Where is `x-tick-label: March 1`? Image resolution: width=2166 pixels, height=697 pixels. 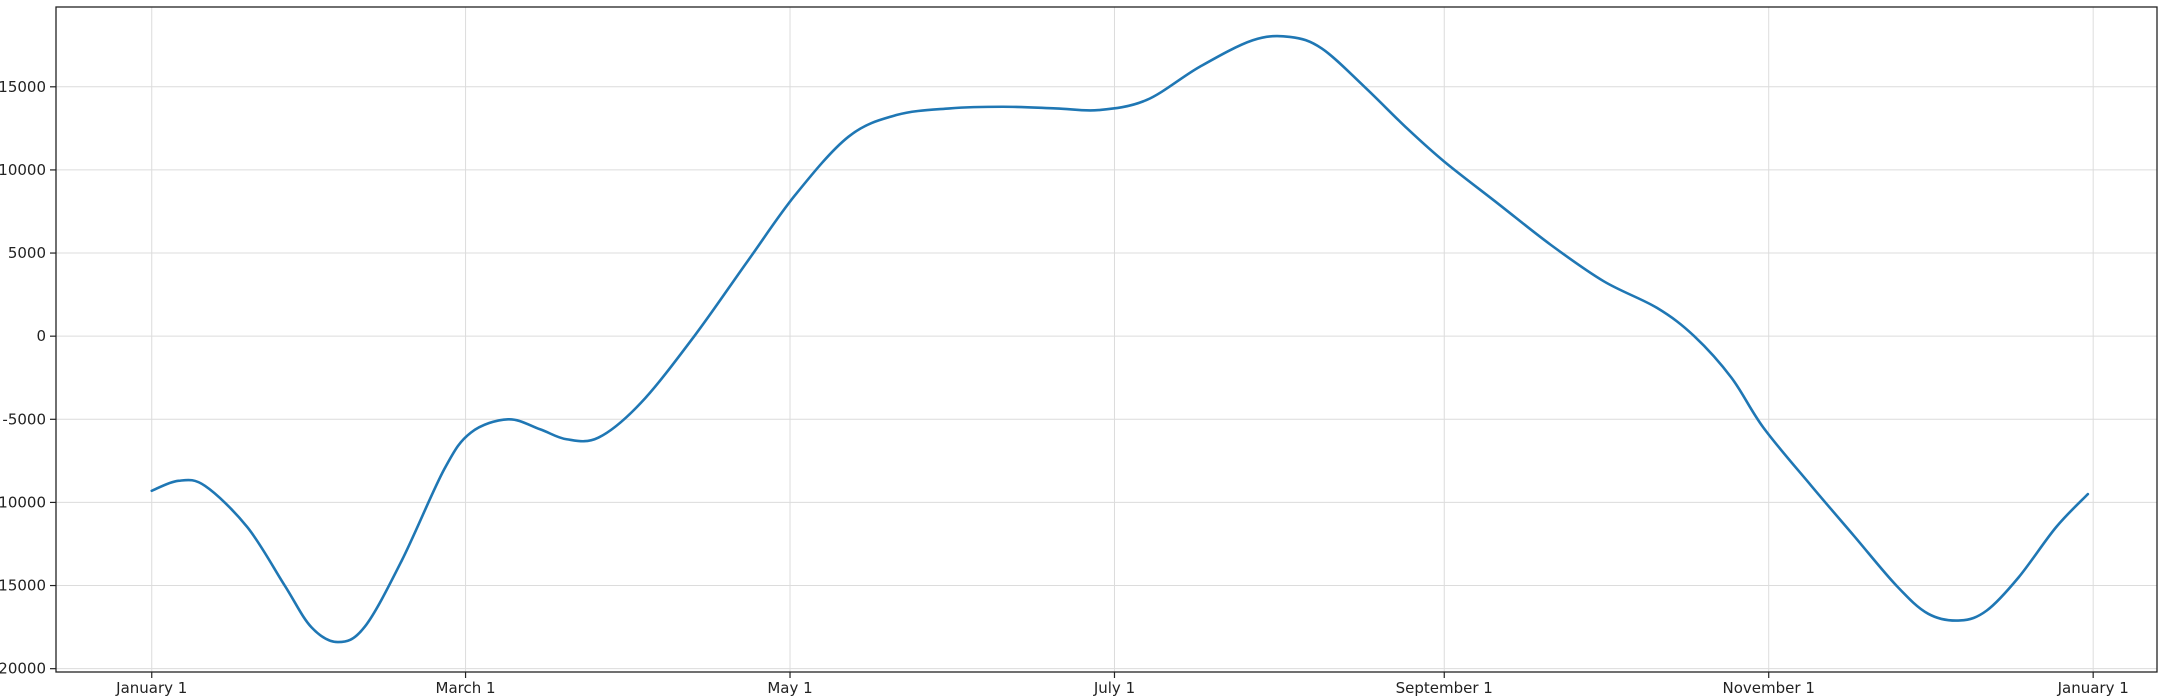
x-tick-label: March 1 is located at coordinates (466, 688).